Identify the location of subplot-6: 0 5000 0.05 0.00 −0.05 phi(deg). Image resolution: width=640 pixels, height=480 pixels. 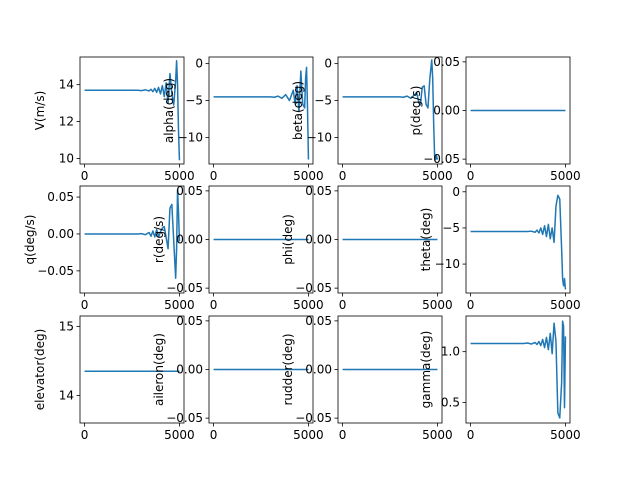
(367, 248).